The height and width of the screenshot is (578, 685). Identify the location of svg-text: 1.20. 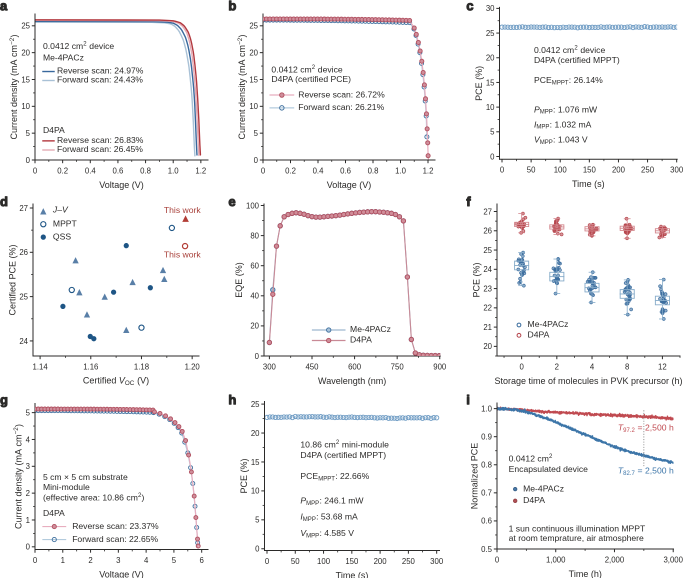
(193, 366).